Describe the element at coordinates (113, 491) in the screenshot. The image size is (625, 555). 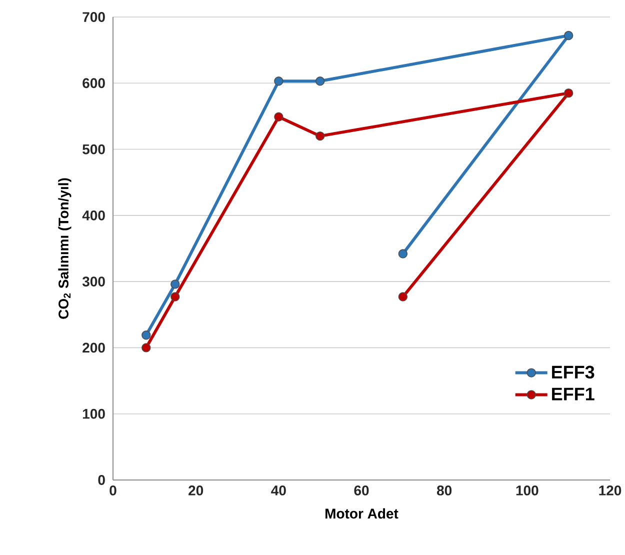
I see `x-tick-label: 0` at that location.